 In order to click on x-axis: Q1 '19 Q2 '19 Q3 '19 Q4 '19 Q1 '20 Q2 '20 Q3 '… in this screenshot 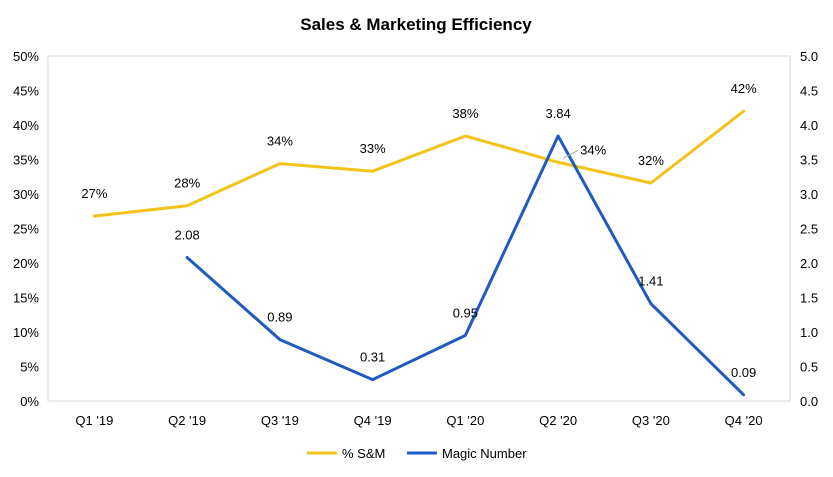, I will do `click(418, 420)`.